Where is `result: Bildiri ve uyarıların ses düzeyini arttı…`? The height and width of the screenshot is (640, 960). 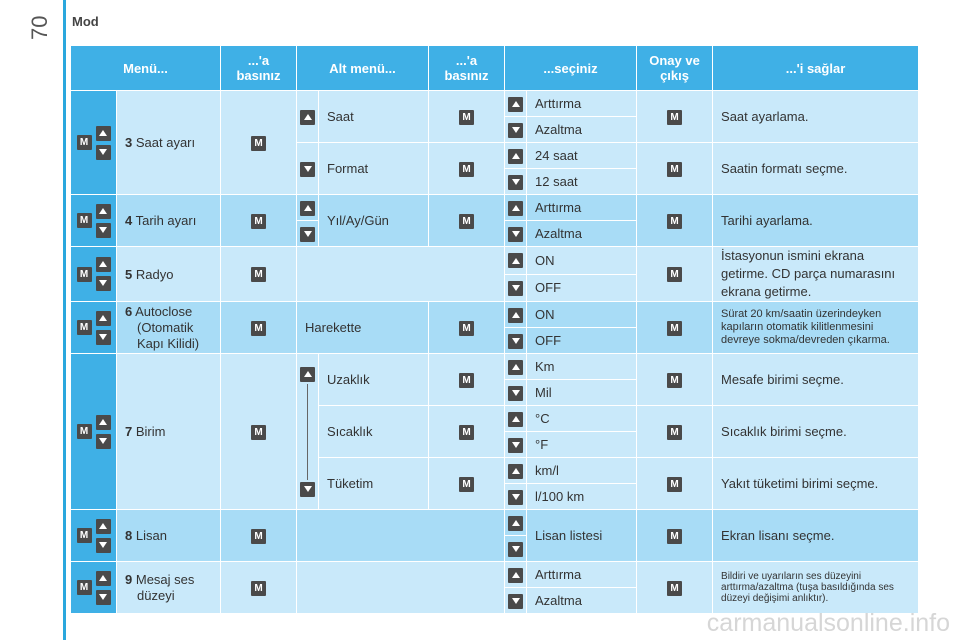
result: Bildiri ve uyarıların ses düzeyini arttı… is located at coordinates (816, 587).